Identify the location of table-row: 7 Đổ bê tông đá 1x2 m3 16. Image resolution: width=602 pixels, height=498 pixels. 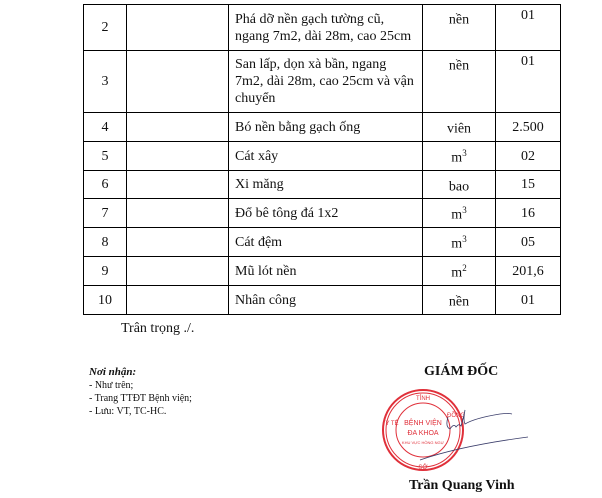
(322, 213).